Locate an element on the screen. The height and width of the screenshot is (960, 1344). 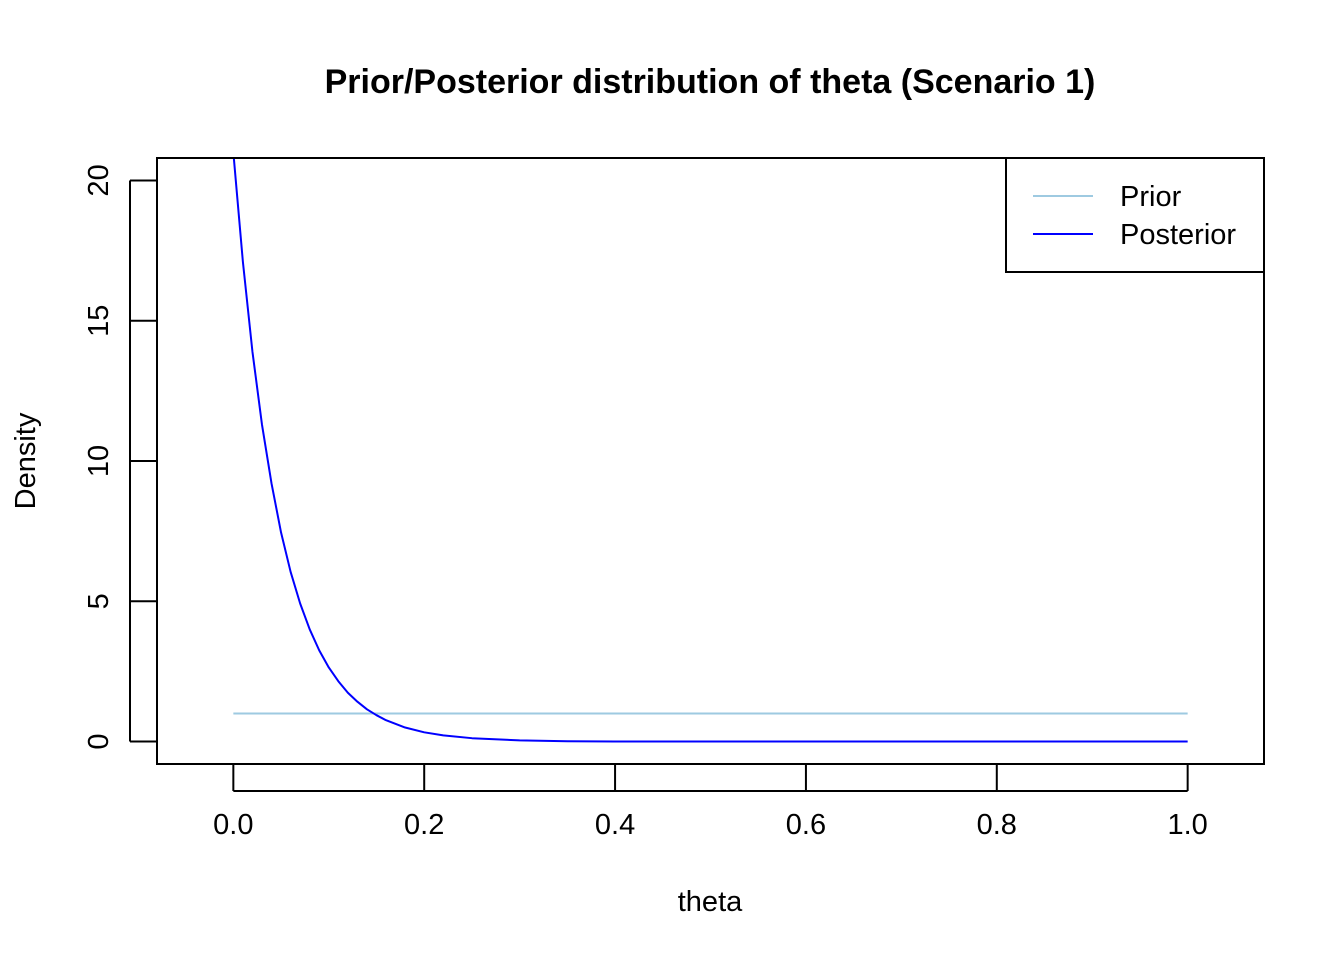
y-axis-title: Density is located at coordinates (26, 460).